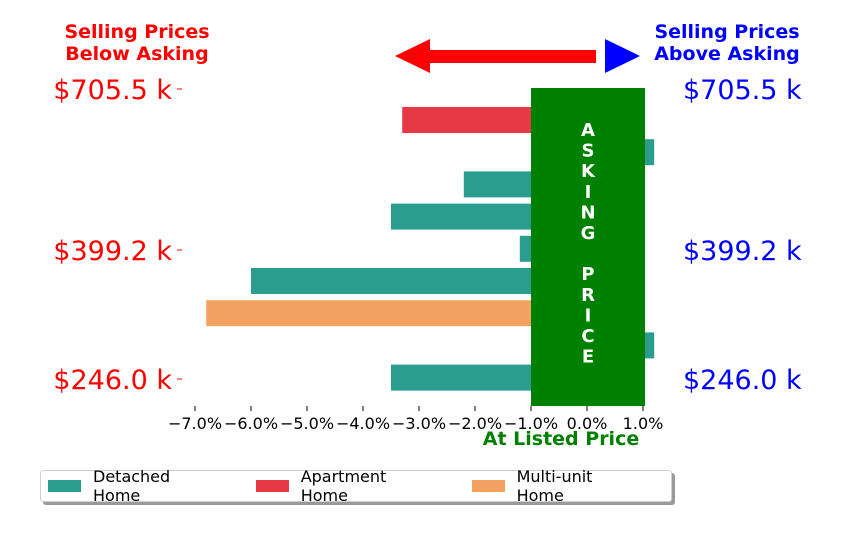 The height and width of the screenshot is (541, 844). What do you see at coordinates (587, 423) in the screenshot?
I see `x-tick-label-7: 0.0%` at bounding box center [587, 423].